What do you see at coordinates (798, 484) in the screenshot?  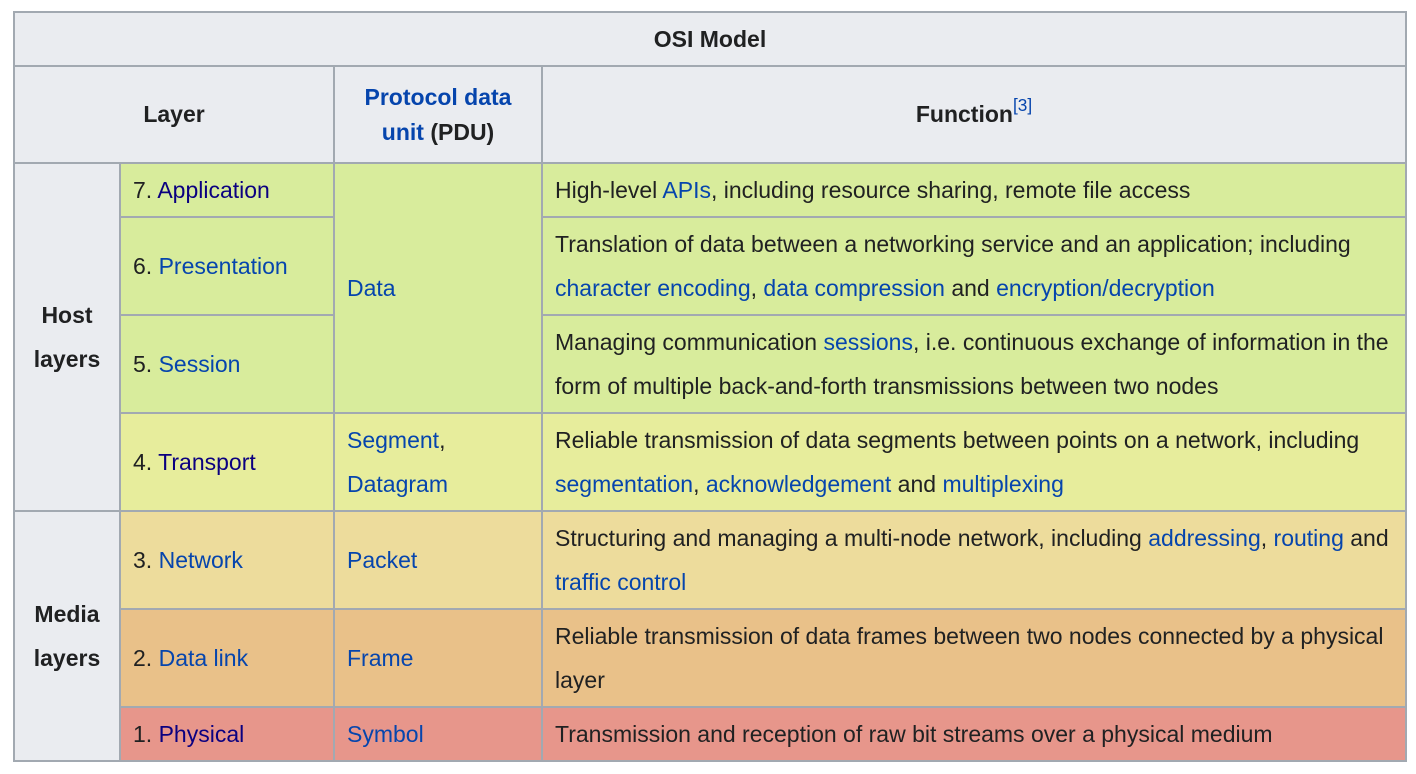 I see `acknowledgement-link: acknowledgement` at bounding box center [798, 484].